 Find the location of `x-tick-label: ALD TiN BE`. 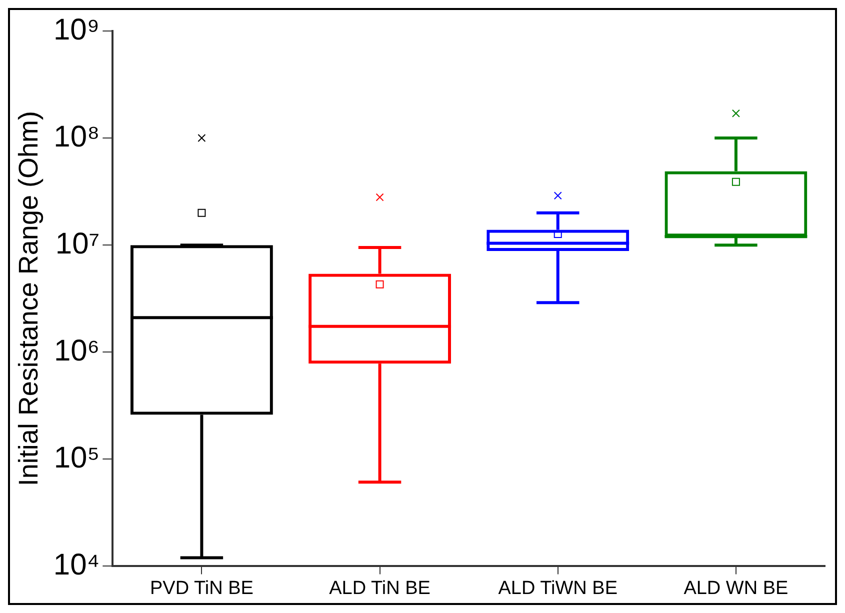

x-tick-label: ALD TiN BE is located at coordinates (379, 588).